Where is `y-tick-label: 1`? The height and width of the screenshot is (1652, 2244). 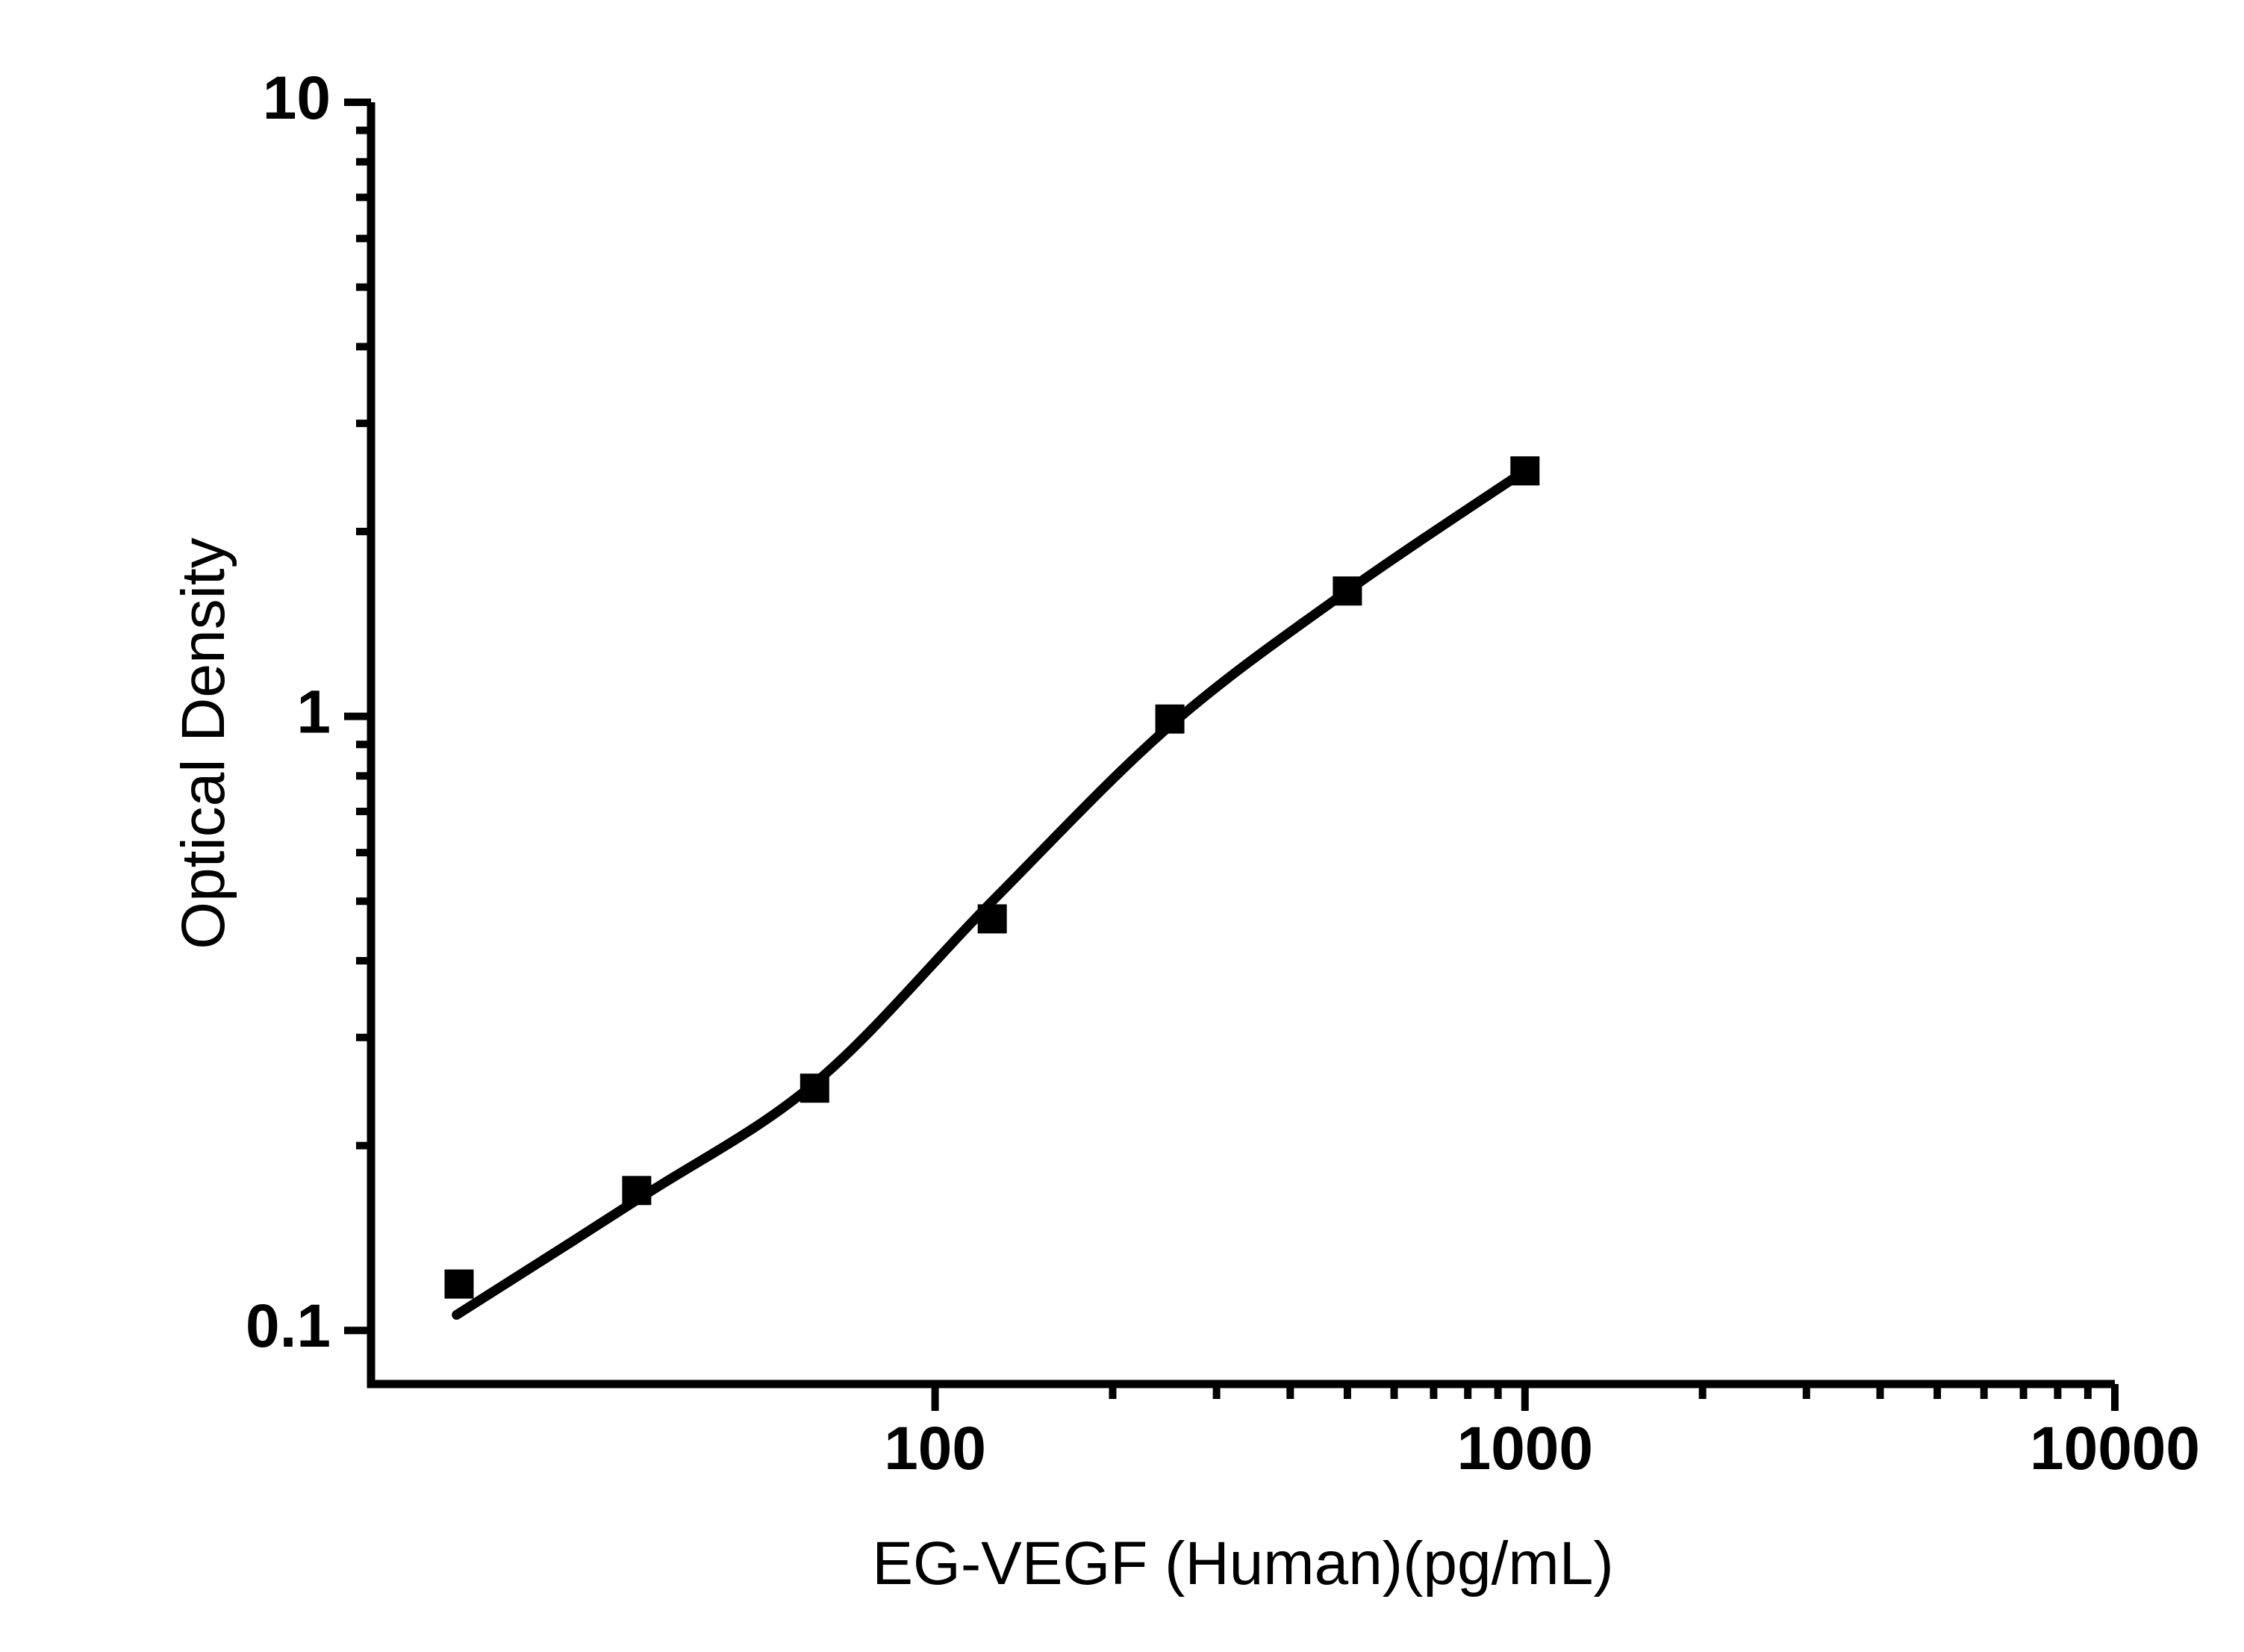
y-tick-label: 1 is located at coordinates (313, 713).